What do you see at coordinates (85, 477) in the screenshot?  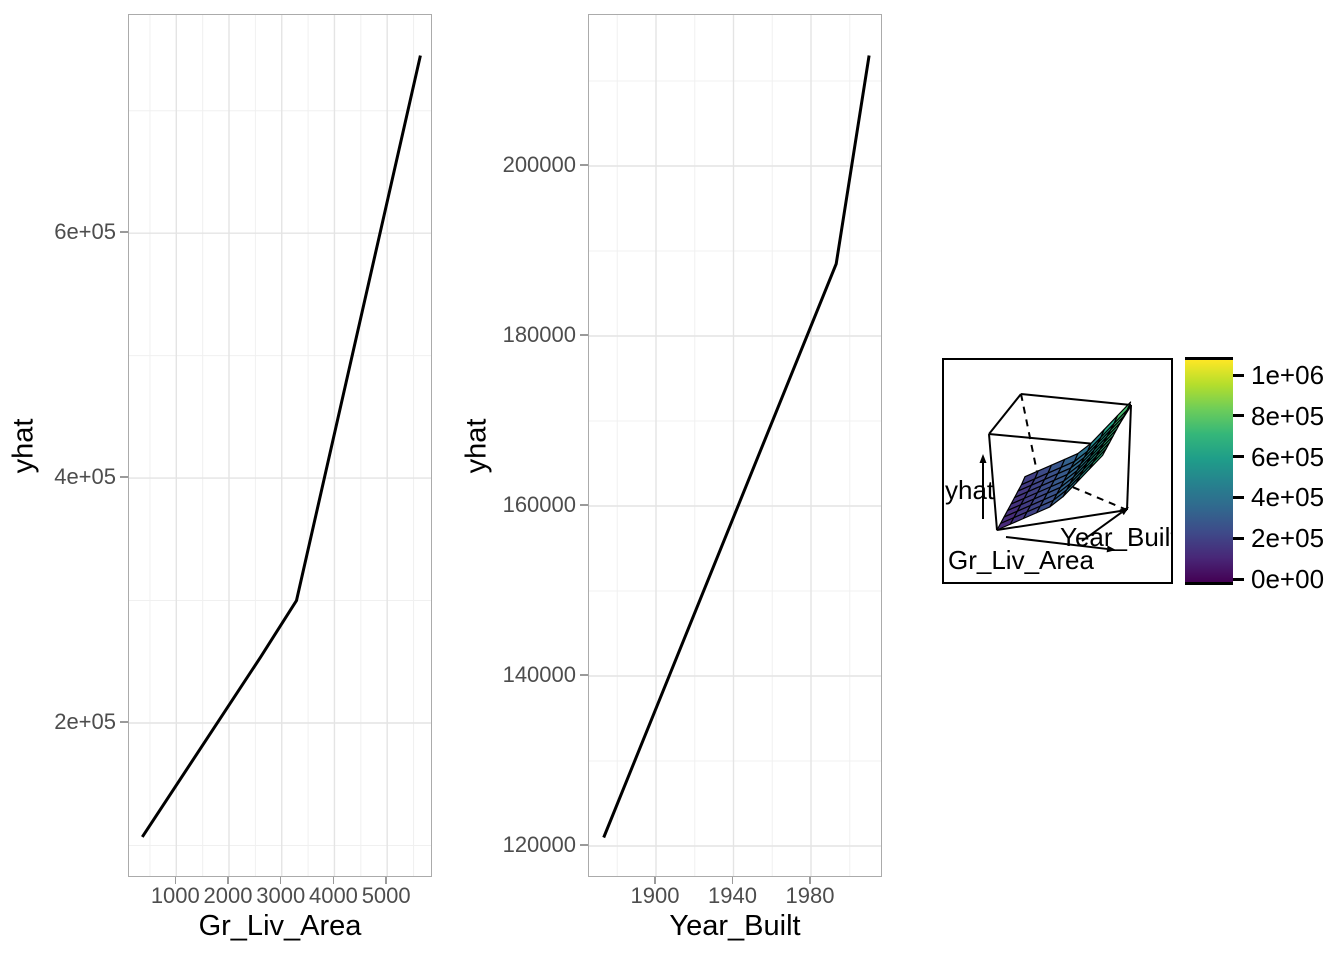 I see `y-tick-label: 4e+05` at bounding box center [85, 477].